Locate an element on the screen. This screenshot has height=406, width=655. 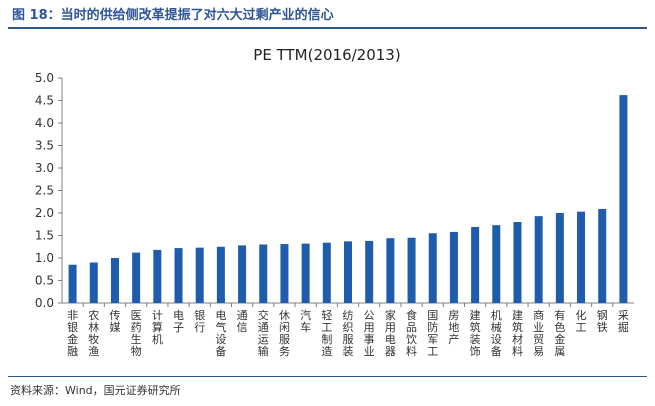
x-tick-label: 纺织服装 is located at coordinates (348, 333).